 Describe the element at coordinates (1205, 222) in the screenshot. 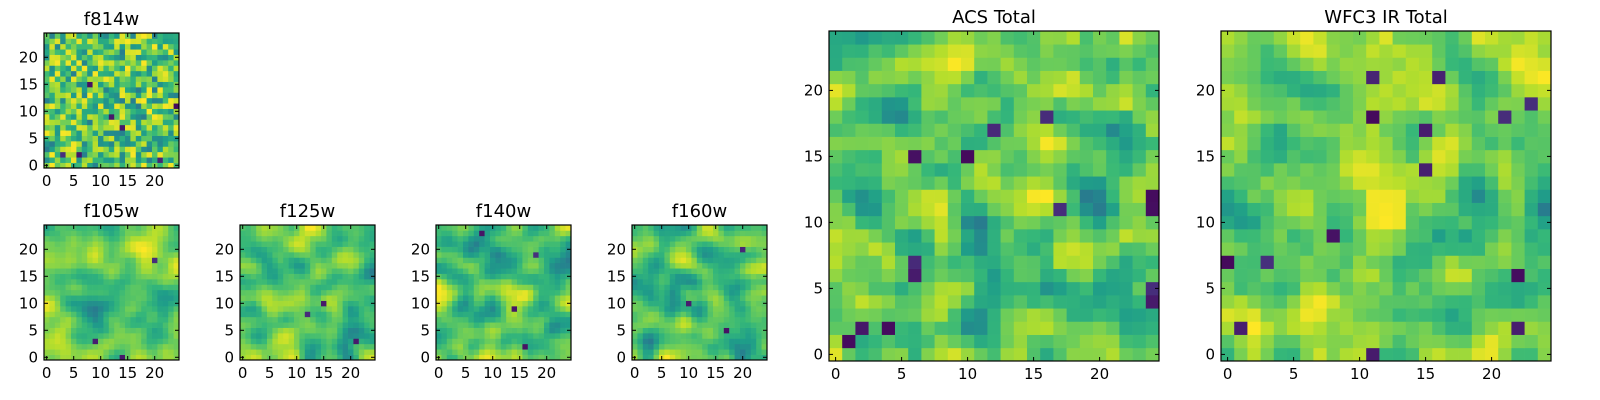

I see `y-tick-label: 10` at that location.